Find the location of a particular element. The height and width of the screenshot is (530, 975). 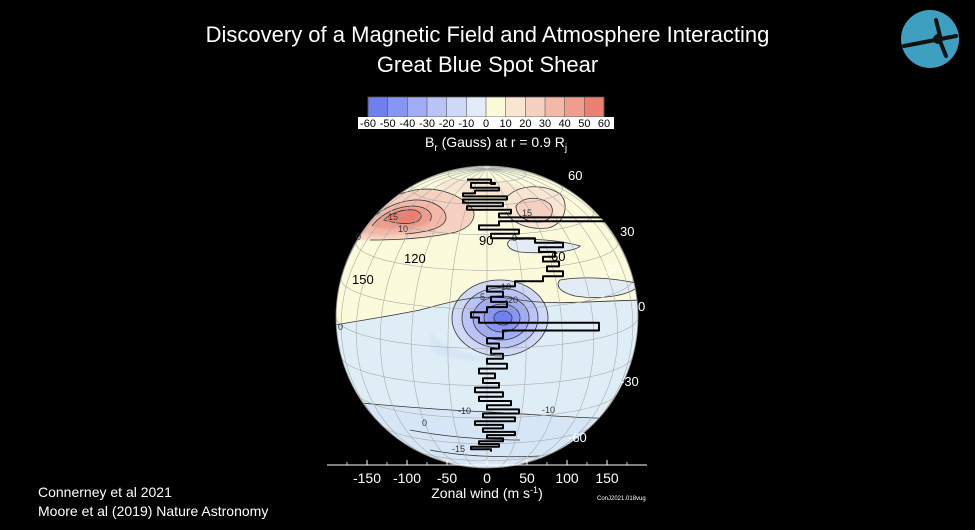

longitude-label: 120 is located at coordinates (415, 258).